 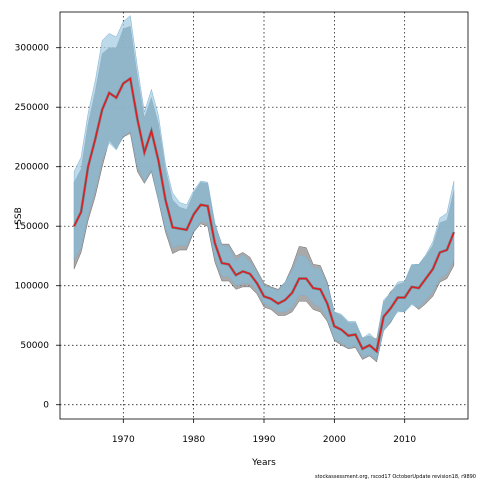 What do you see at coordinates (264, 440) in the screenshot?
I see `x-tick-label: 1990` at bounding box center [264, 440].